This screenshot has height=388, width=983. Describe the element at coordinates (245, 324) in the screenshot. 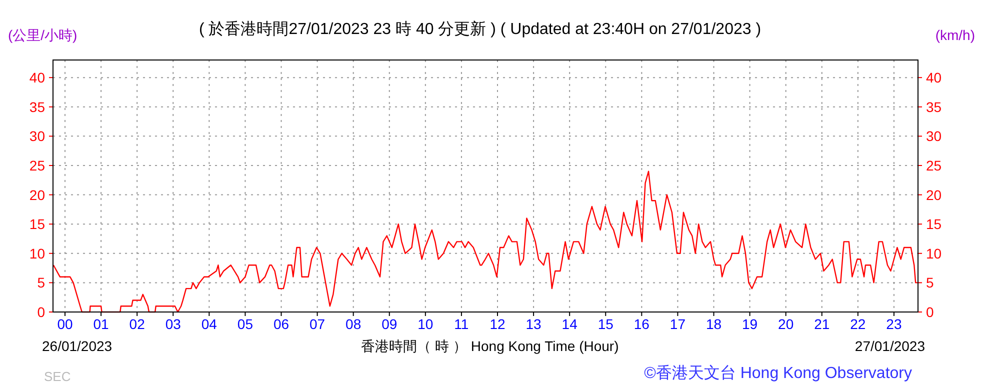

I see `x-tick-label: 05` at that location.